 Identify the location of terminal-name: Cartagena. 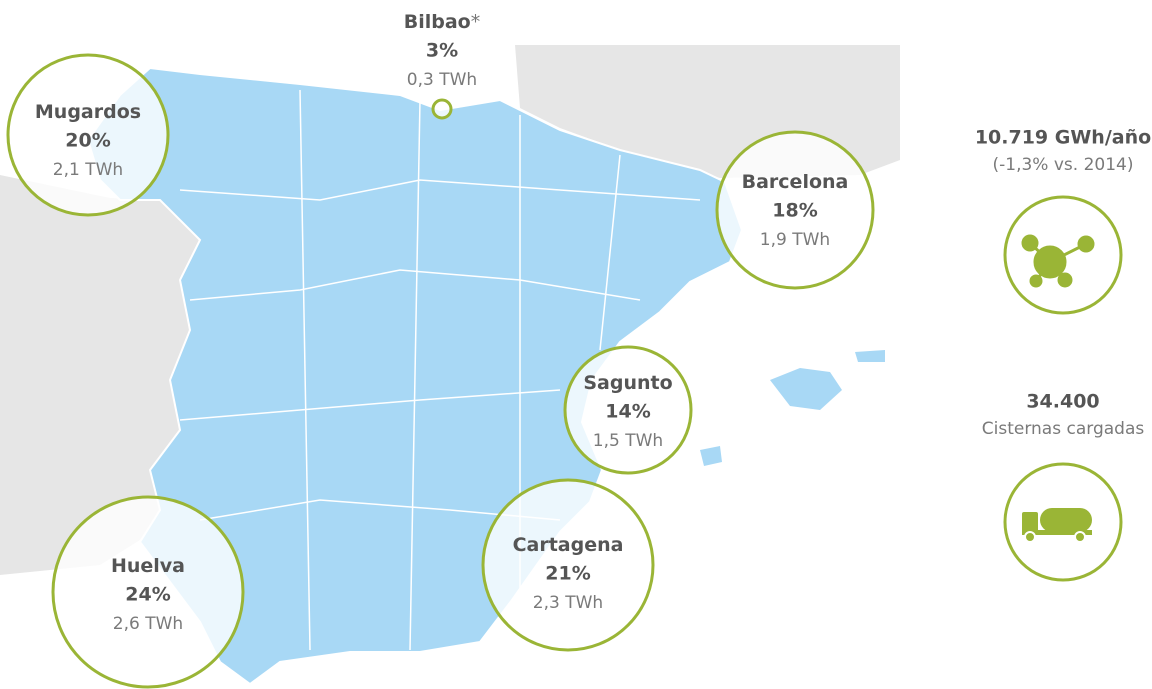
(568, 545).